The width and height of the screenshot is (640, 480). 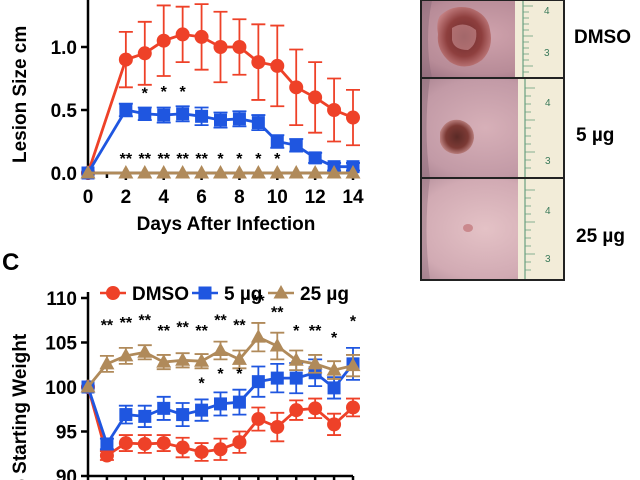 I want to click on lesion-series-5-g, so click(x=220, y=141).